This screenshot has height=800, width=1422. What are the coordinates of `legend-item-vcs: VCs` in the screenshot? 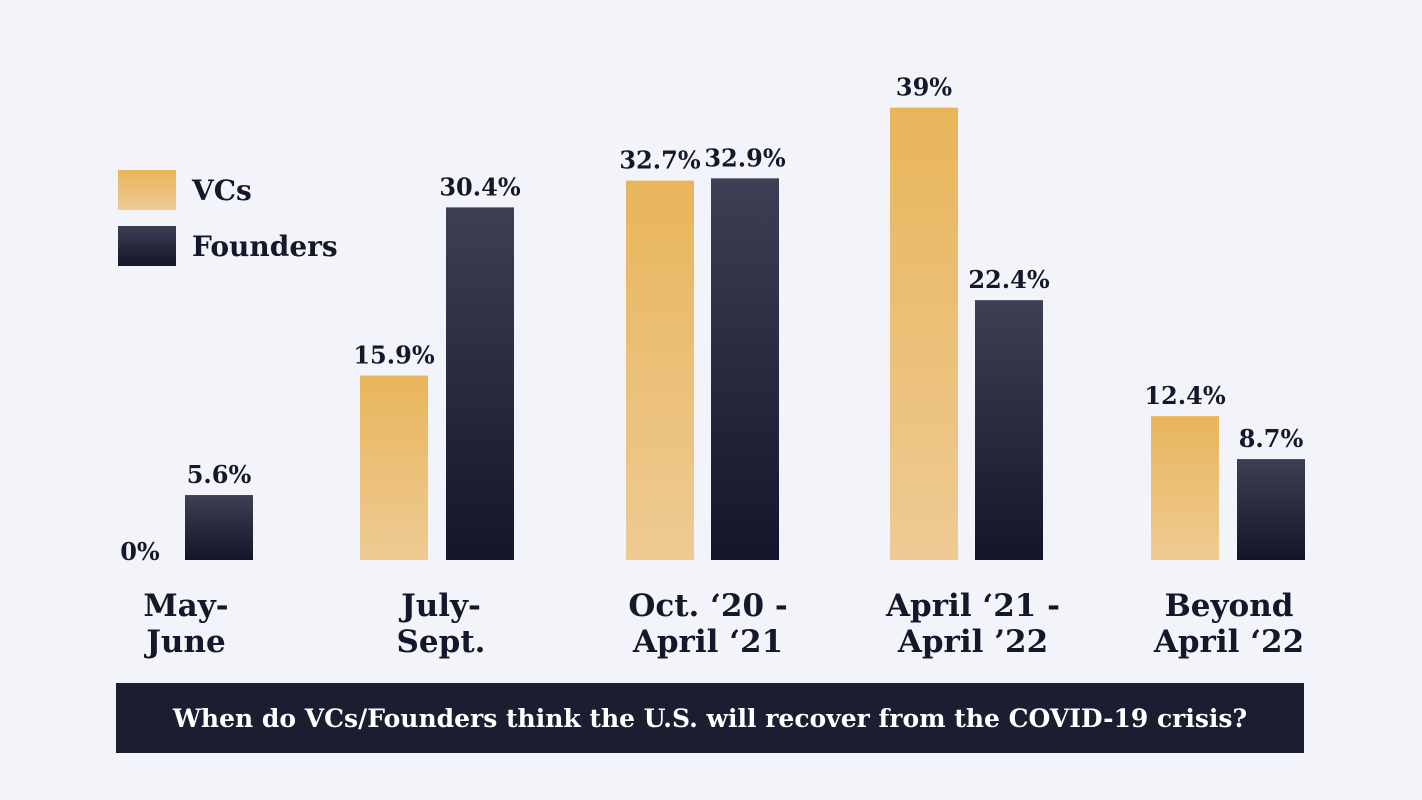 It's located at (185, 190).